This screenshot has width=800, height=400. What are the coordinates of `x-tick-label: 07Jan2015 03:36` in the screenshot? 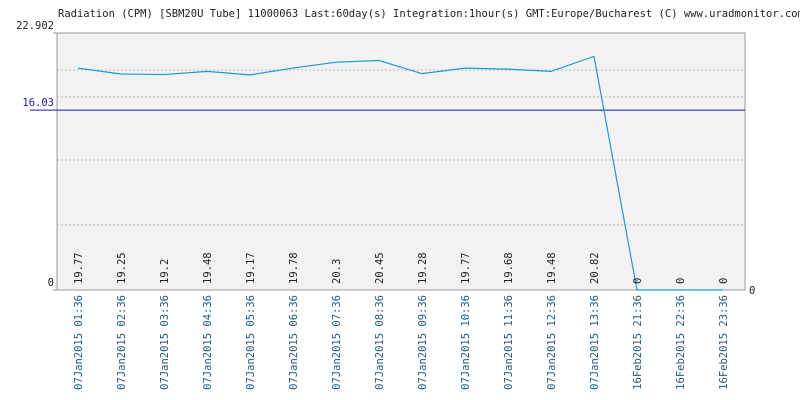 It's located at (165, 342).